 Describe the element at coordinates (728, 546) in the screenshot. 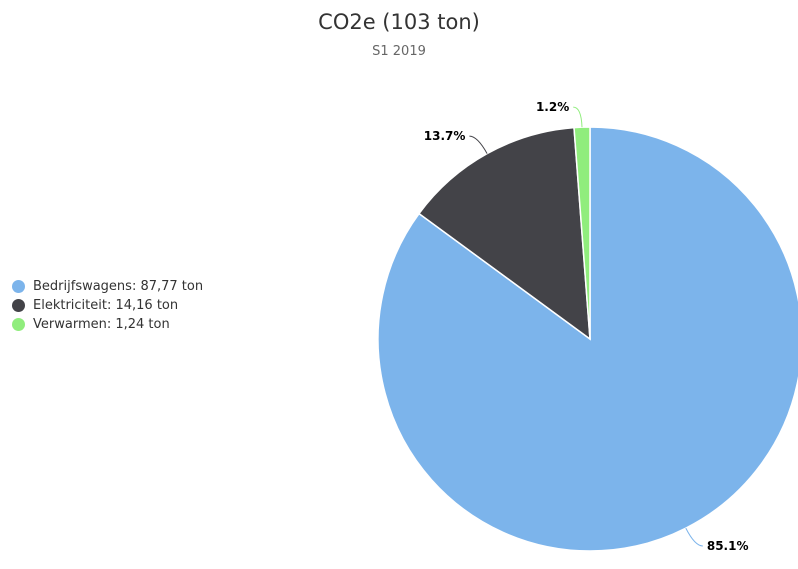

I see `data-label: 85.1%` at that location.